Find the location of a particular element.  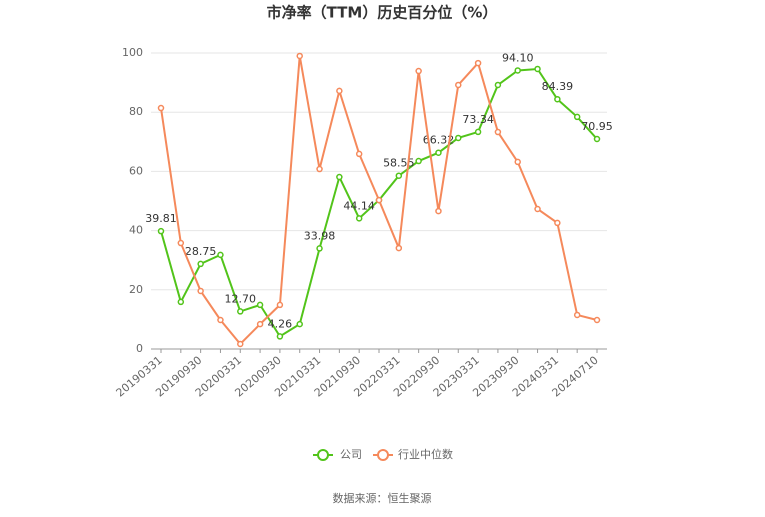

y-tick-label: 80 is located at coordinates (136, 111).